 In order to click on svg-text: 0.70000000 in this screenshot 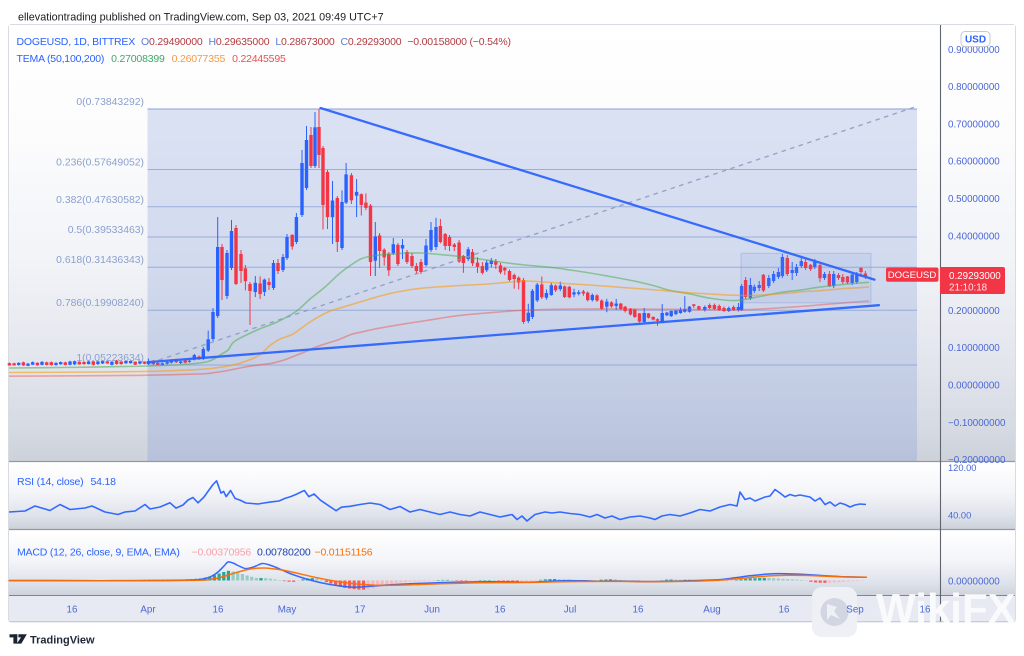, I will do `click(974, 124)`.